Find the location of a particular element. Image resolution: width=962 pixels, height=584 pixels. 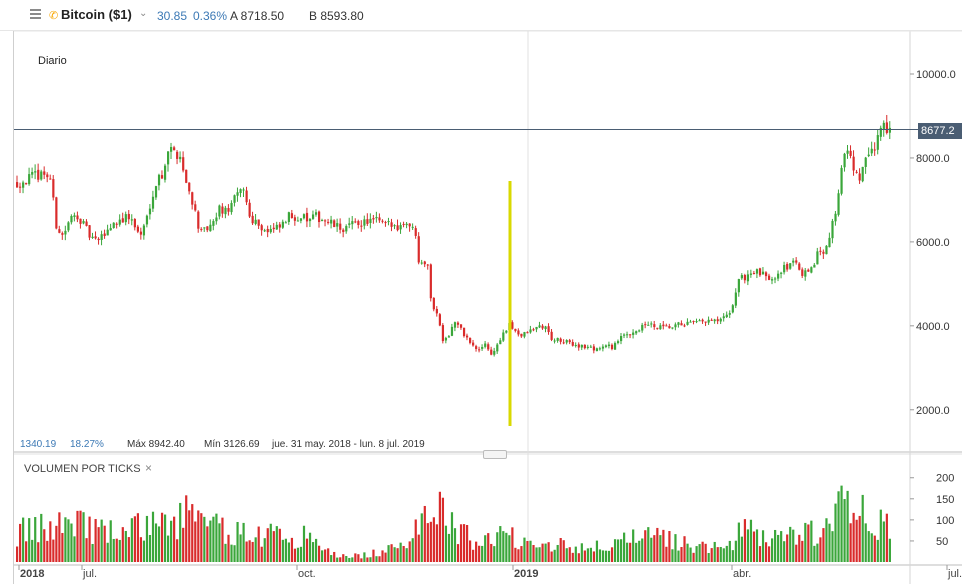

close-icon: × is located at coordinates (149, 468).